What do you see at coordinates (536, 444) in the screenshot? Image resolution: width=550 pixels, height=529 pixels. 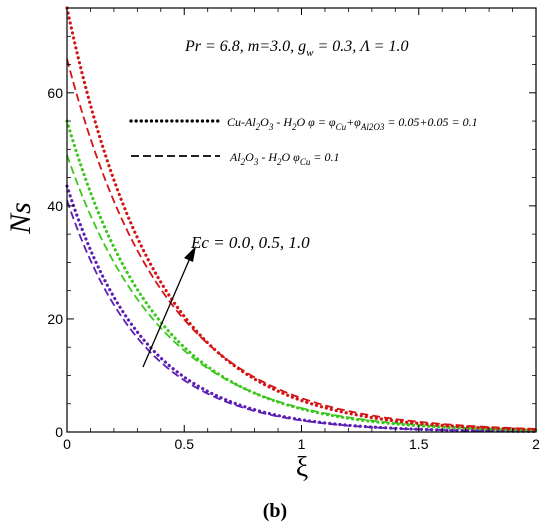 I see `x-tick-label: 2` at bounding box center [536, 444].